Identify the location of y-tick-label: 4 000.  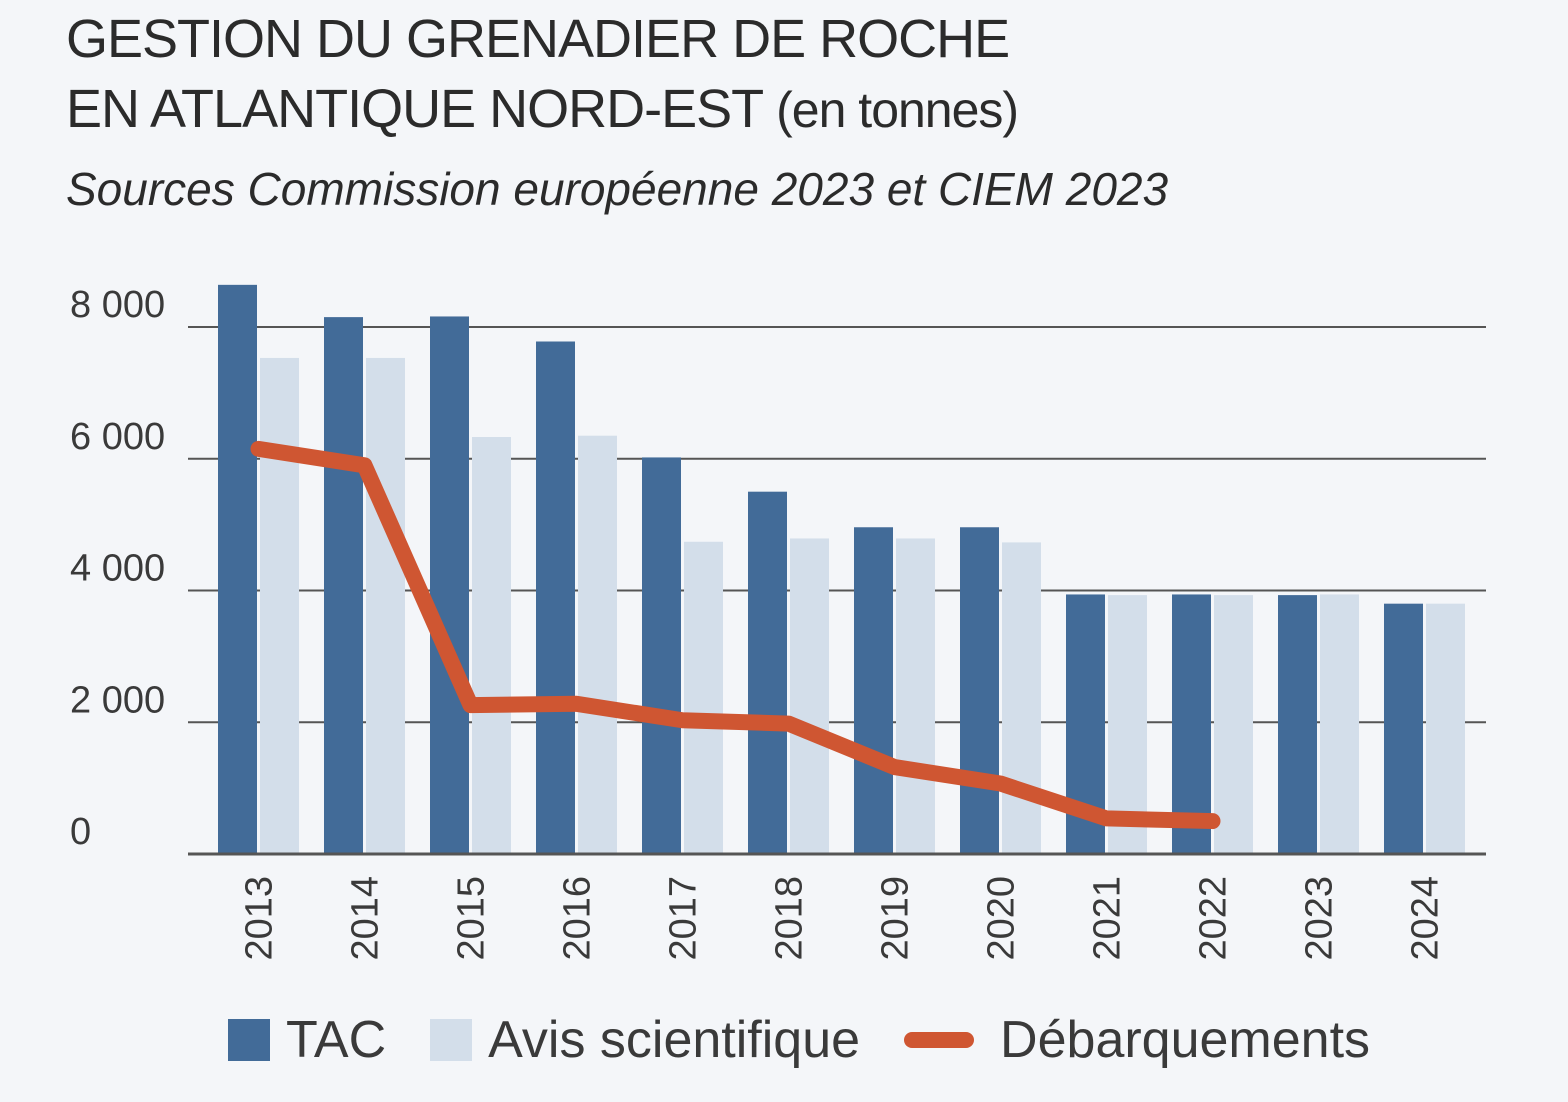
(117, 569).